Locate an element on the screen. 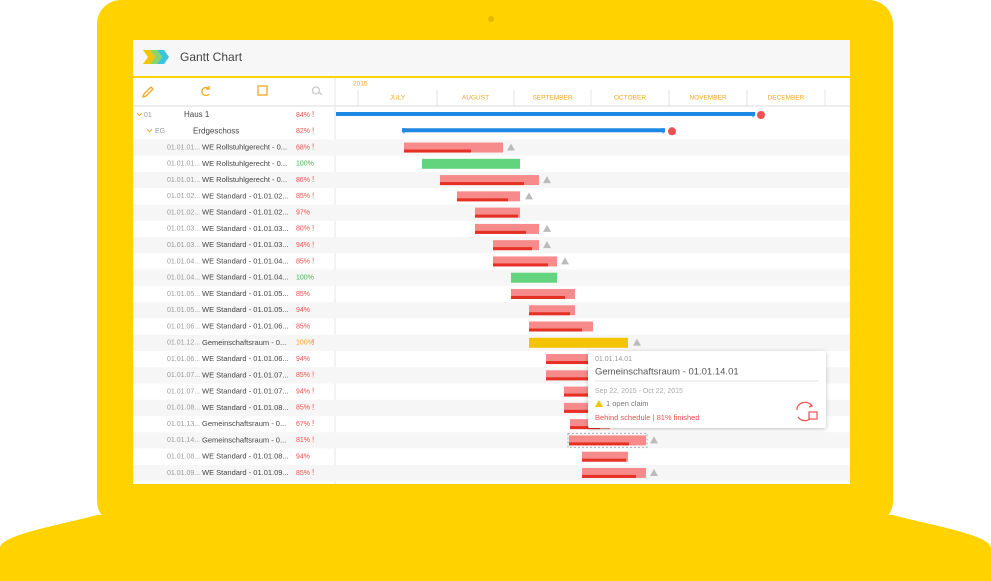 The image size is (991, 581). task-percent: 100% is located at coordinates (305, 278).